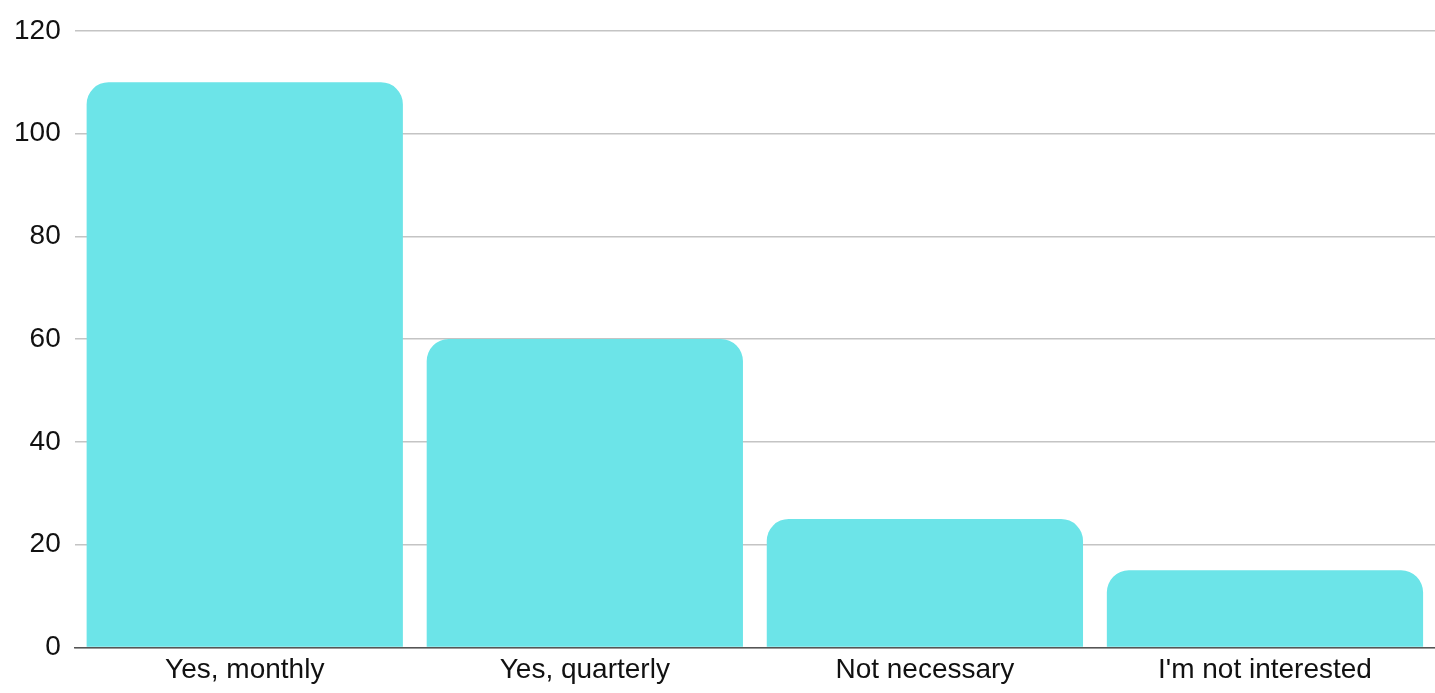  What do you see at coordinates (37, 29) in the screenshot?
I see `y-tick-label: 120` at bounding box center [37, 29].